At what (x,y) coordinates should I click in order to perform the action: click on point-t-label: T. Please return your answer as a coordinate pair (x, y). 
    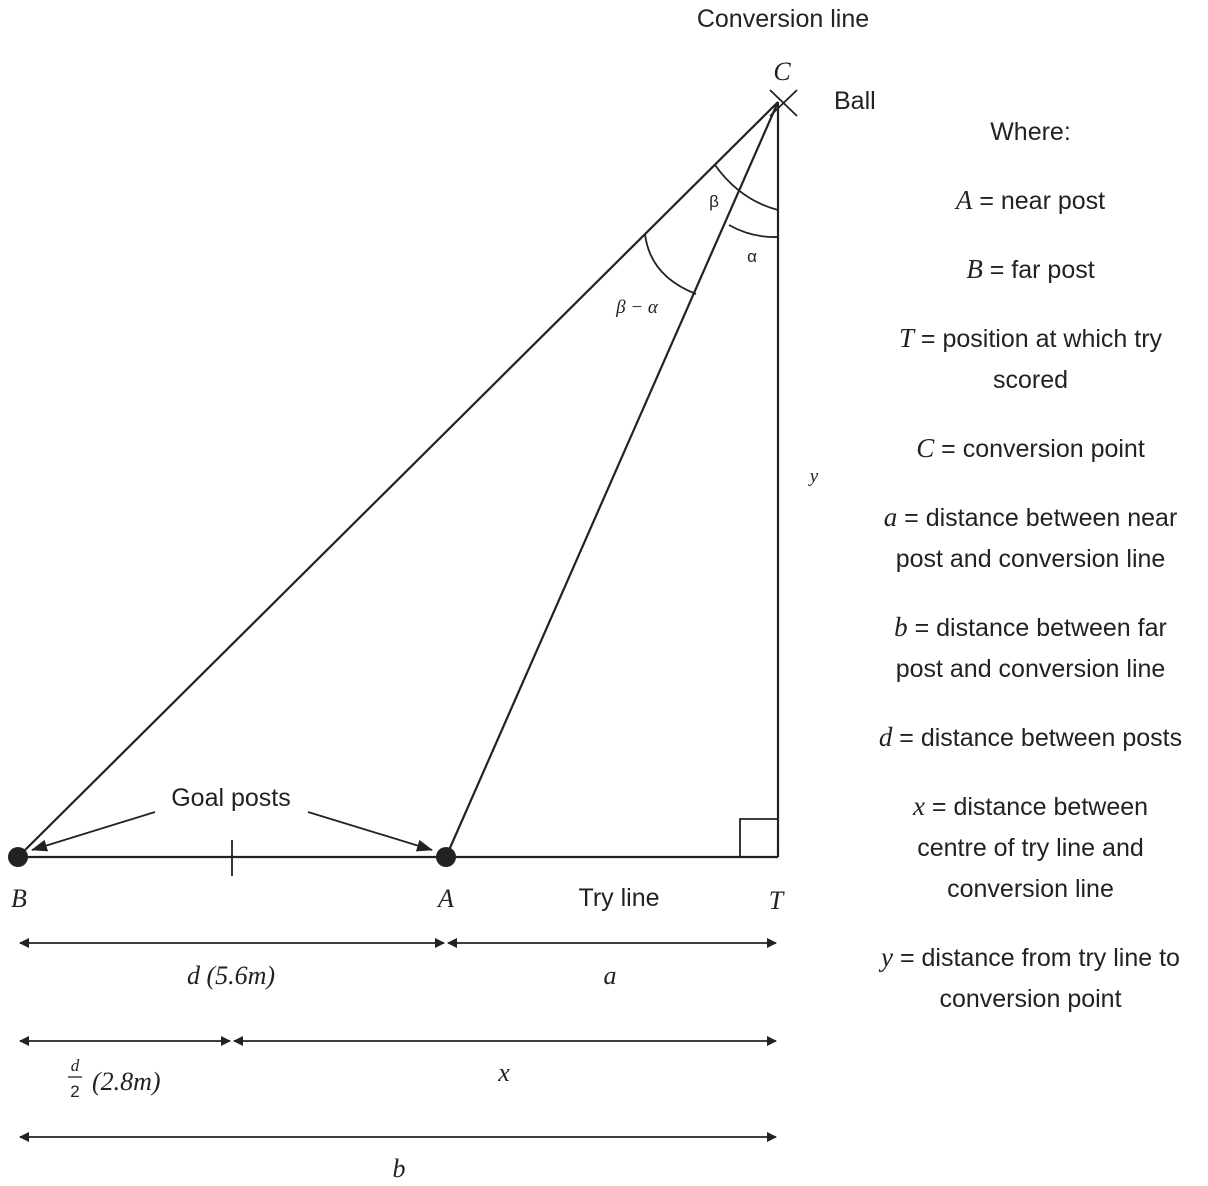
    Looking at the image, I should click on (777, 900).